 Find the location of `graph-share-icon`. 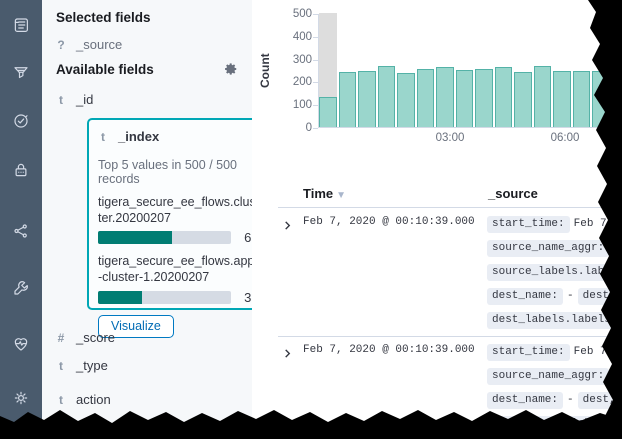

graph-share-icon is located at coordinates (21, 231).